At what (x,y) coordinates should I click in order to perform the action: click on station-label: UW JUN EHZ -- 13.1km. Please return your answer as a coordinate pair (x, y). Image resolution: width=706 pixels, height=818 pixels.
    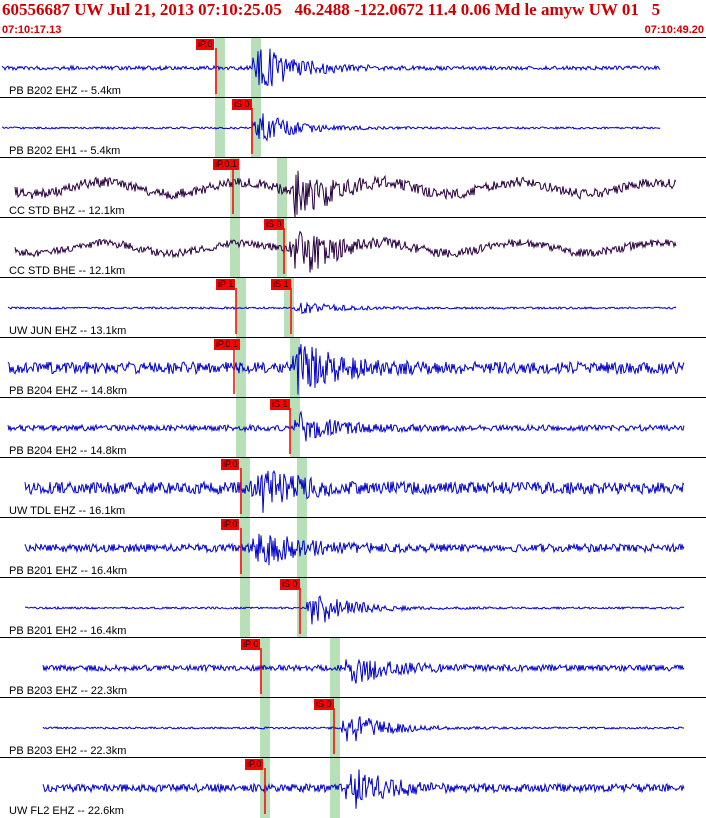
    Looking at the image, I should click on (68, 331).